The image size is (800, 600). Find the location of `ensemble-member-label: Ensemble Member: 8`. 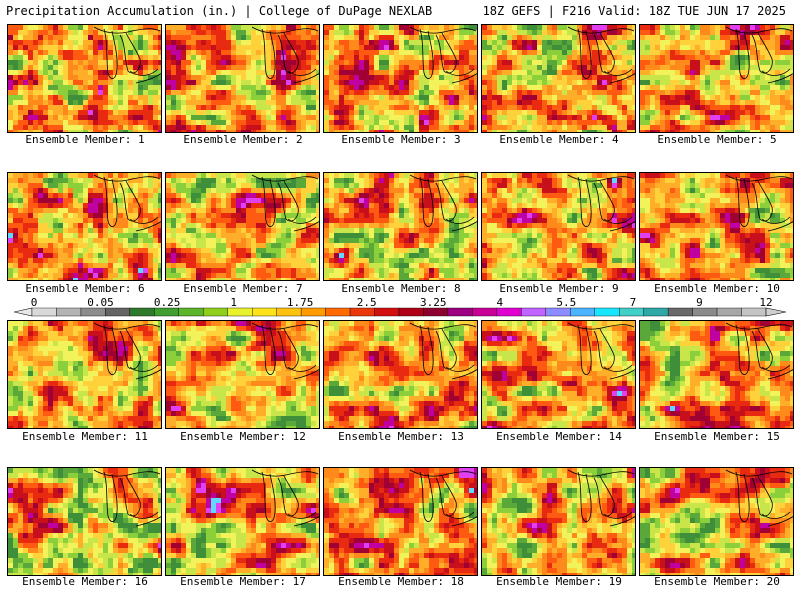

ensemble-member-label: Ensemble Member: 8 is located at coordinates (401, 288).